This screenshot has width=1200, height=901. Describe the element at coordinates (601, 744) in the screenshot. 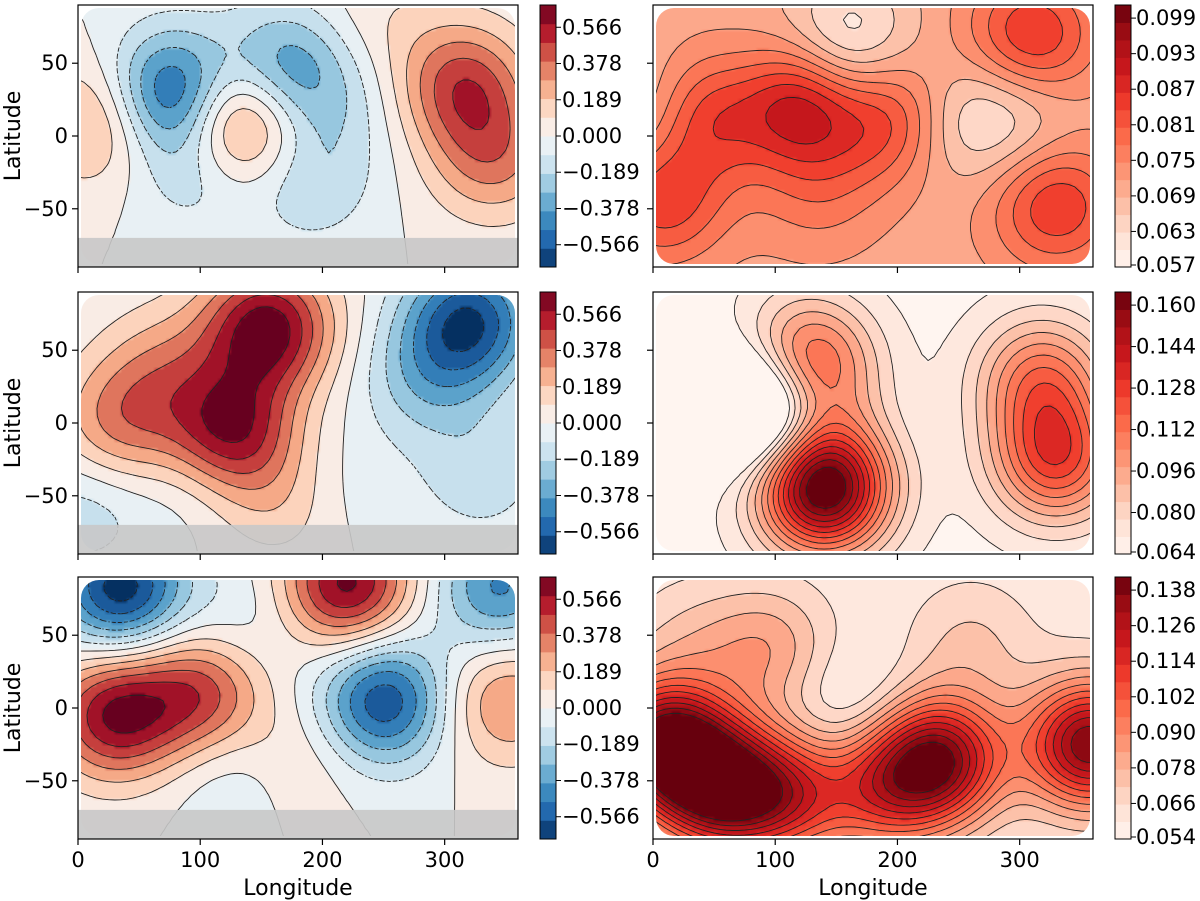

I see `colorbar-tick-label: −0.189` at that location.